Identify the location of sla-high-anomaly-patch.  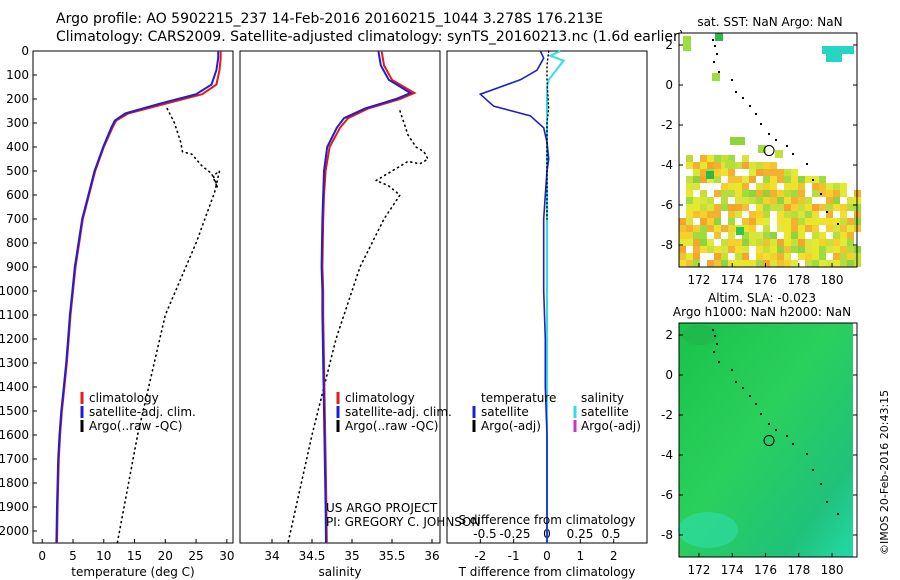
(708, 530).